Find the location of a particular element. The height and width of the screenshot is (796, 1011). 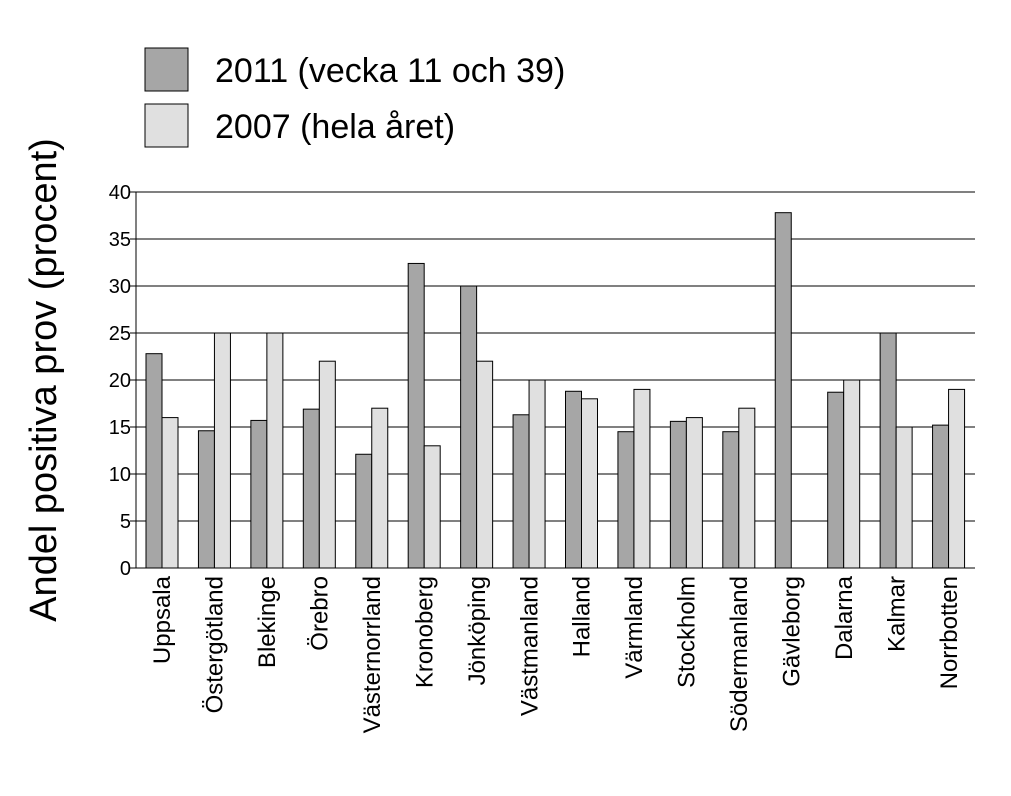

y-tick-label: 10 is located at coordinates (120, 475).